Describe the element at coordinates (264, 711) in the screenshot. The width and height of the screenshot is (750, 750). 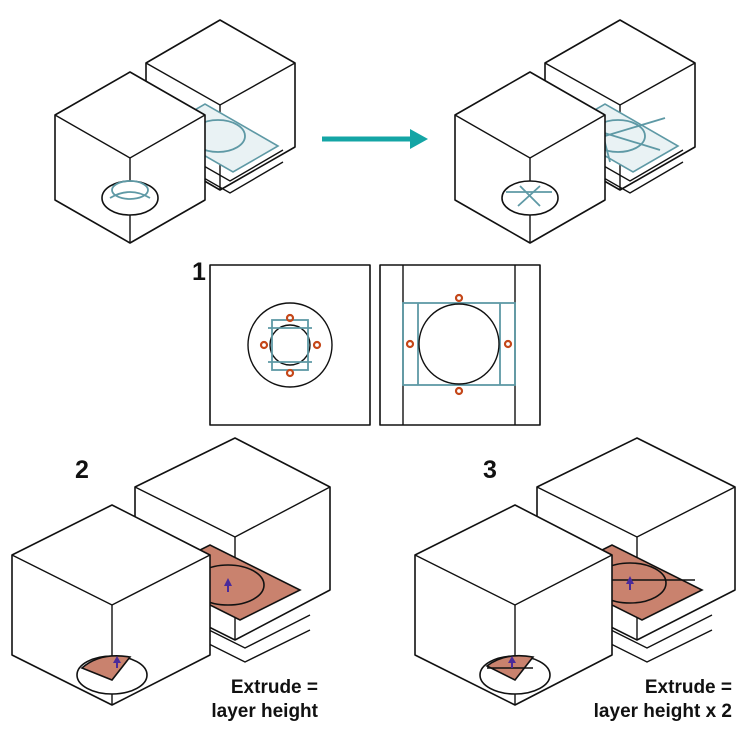
I see `step-2-caption-line2: layer height` at that location.